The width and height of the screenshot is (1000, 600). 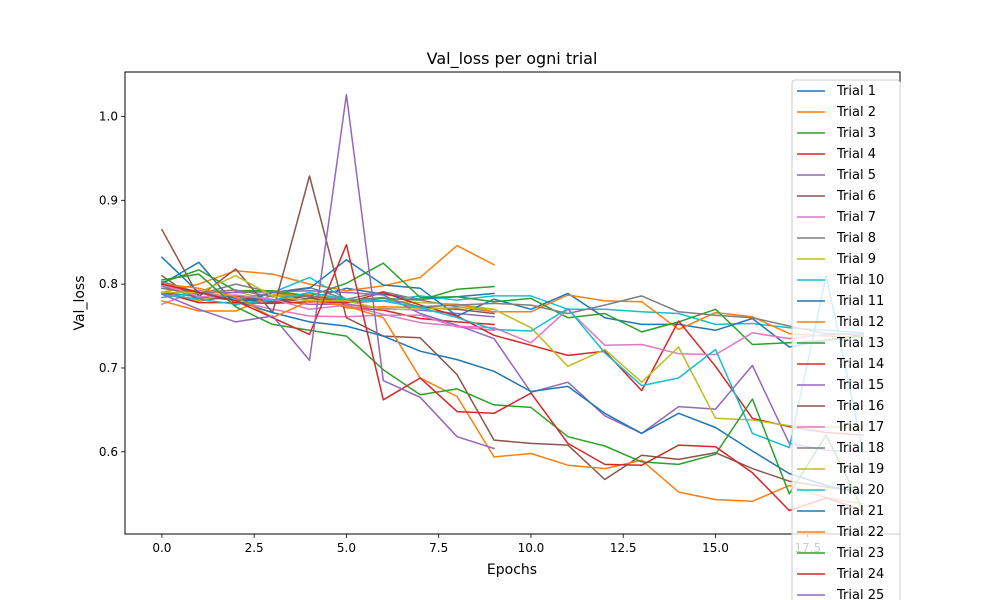 I want to click on legend-entry: Trial 8, so click(x=856, y=238).